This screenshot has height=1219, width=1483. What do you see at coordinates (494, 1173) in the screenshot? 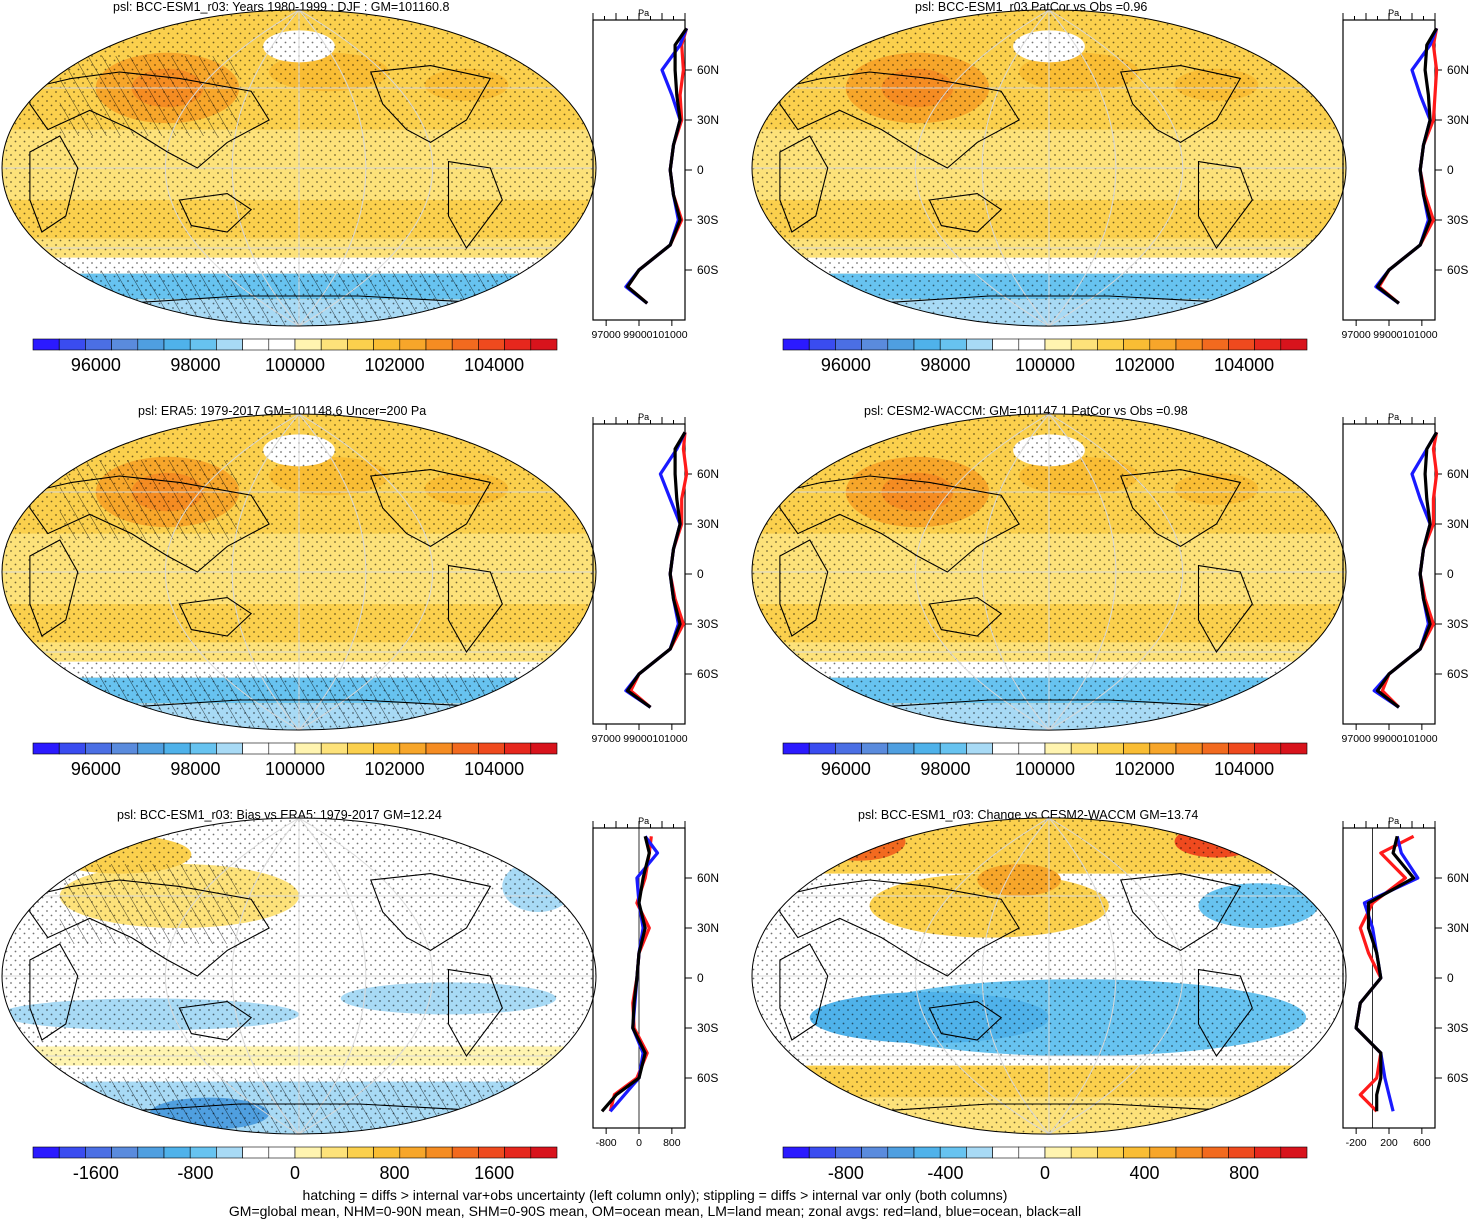
I see `colorbar-tick-label: 1600` at bounding box center [494, 1173].